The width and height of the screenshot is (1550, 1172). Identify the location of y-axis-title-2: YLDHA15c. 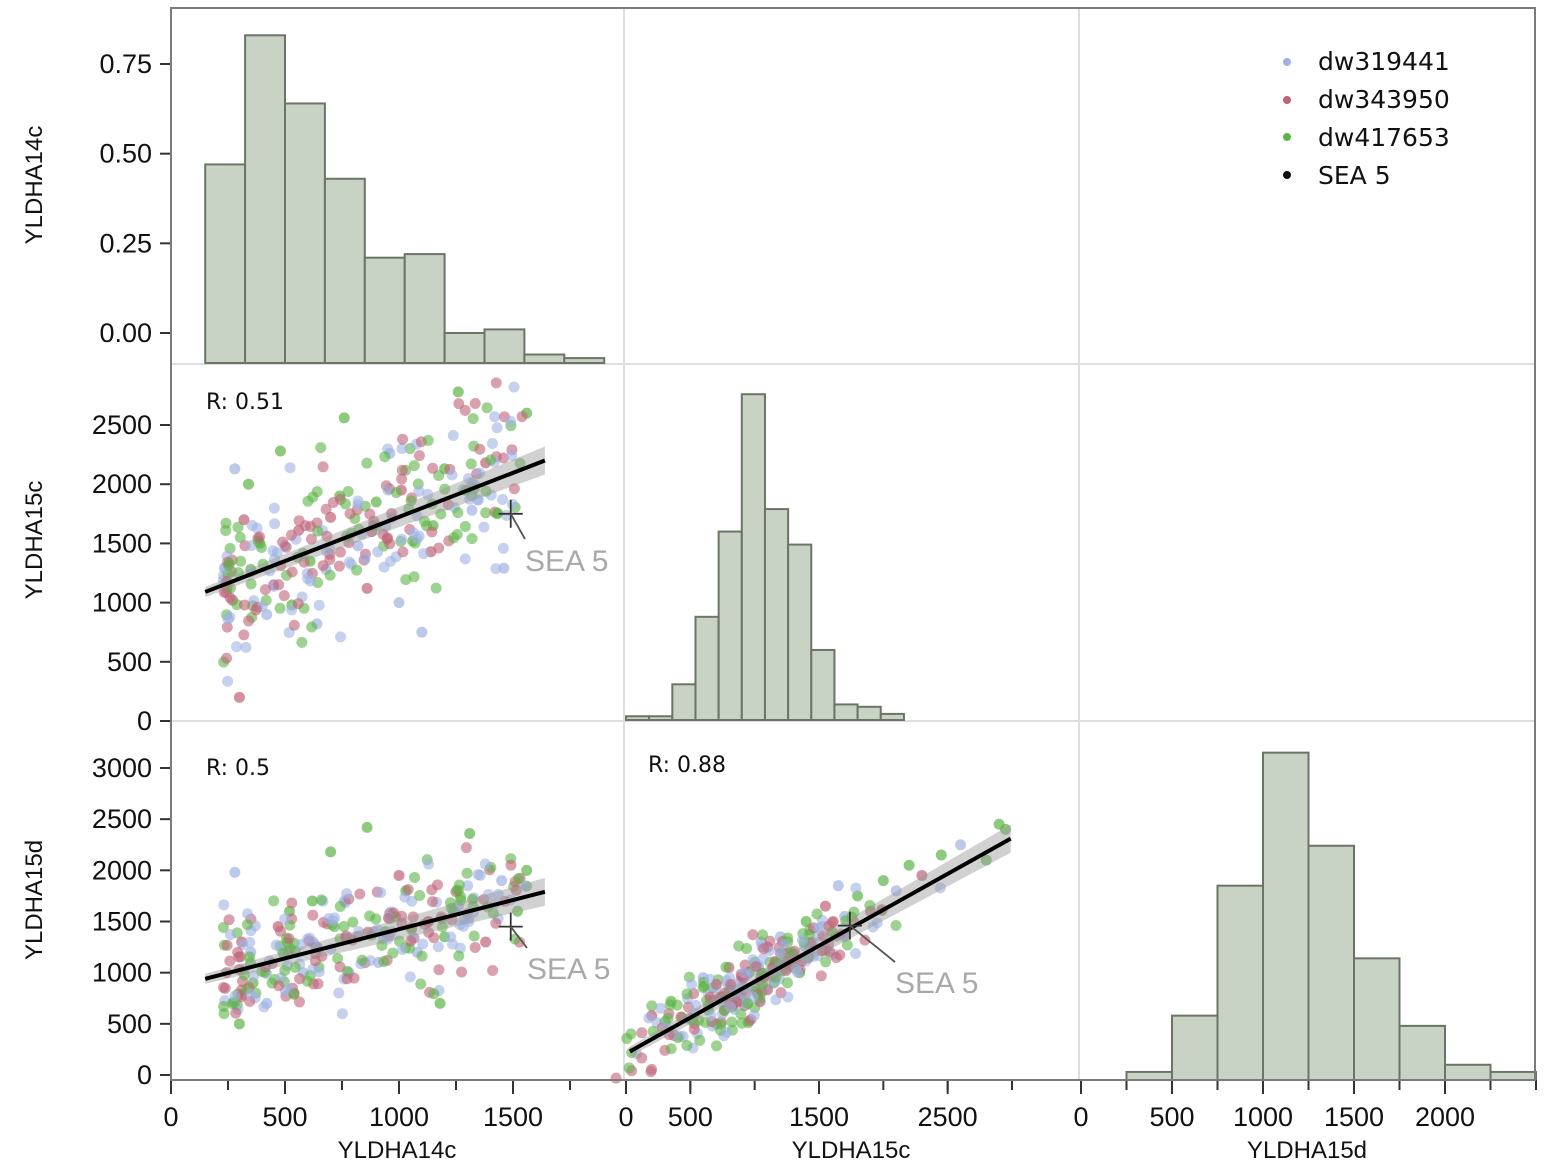
(34, 540).